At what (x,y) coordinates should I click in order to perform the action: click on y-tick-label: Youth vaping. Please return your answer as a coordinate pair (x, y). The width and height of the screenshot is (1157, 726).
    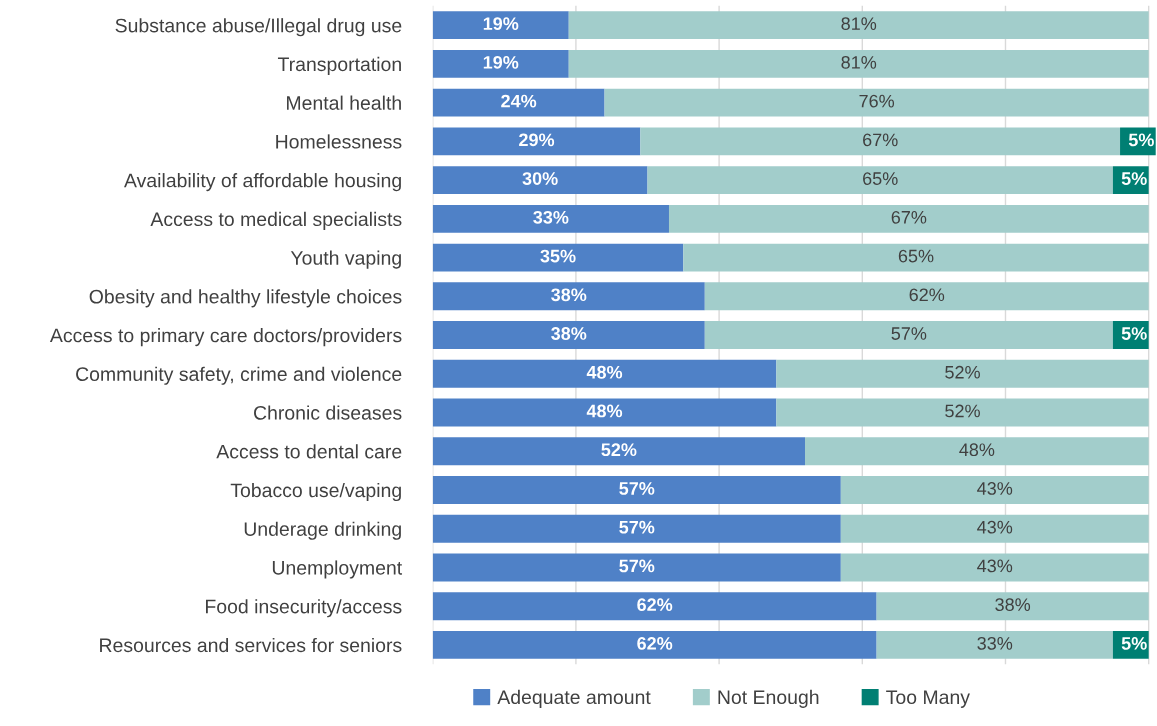
    Looking at the image, I should click on (345, 259).